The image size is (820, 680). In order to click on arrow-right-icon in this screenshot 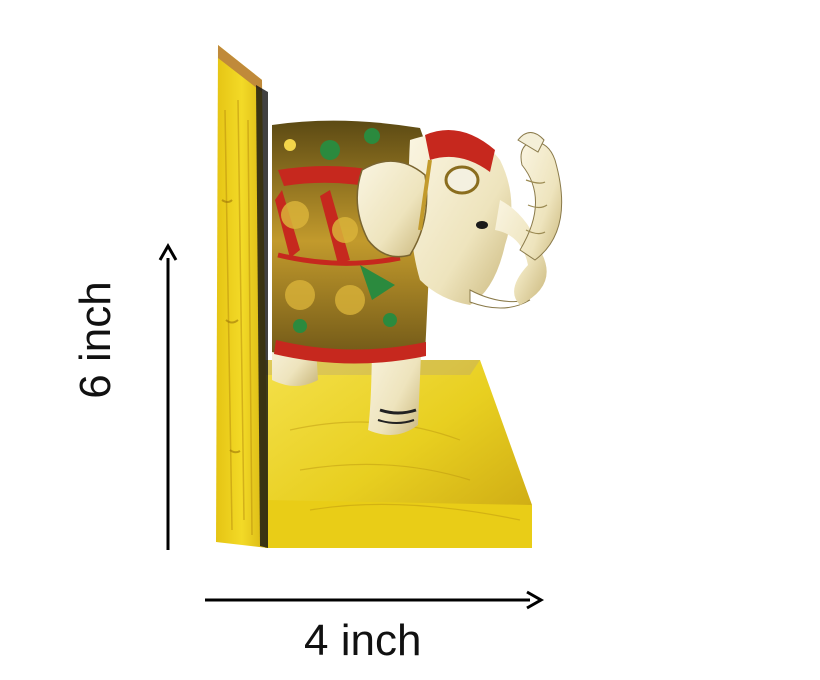, I will do `click(375, 600)`.